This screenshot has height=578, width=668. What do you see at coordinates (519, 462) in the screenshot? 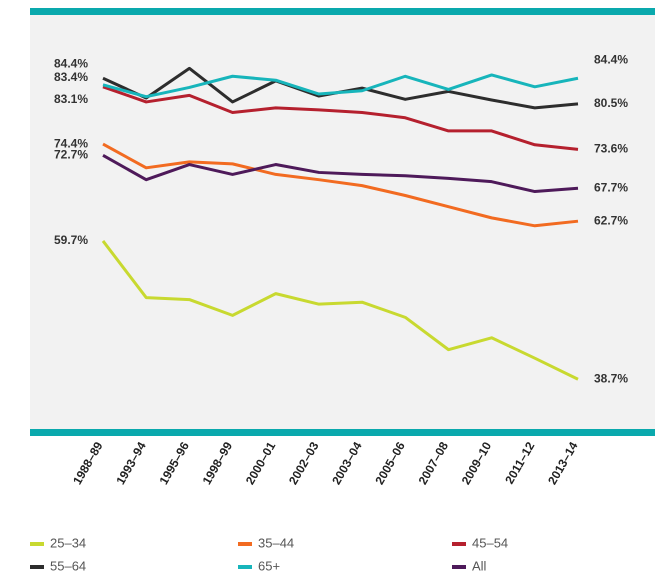
I see `x-tick-label: 2011–12` at bounding box center [519, 462].